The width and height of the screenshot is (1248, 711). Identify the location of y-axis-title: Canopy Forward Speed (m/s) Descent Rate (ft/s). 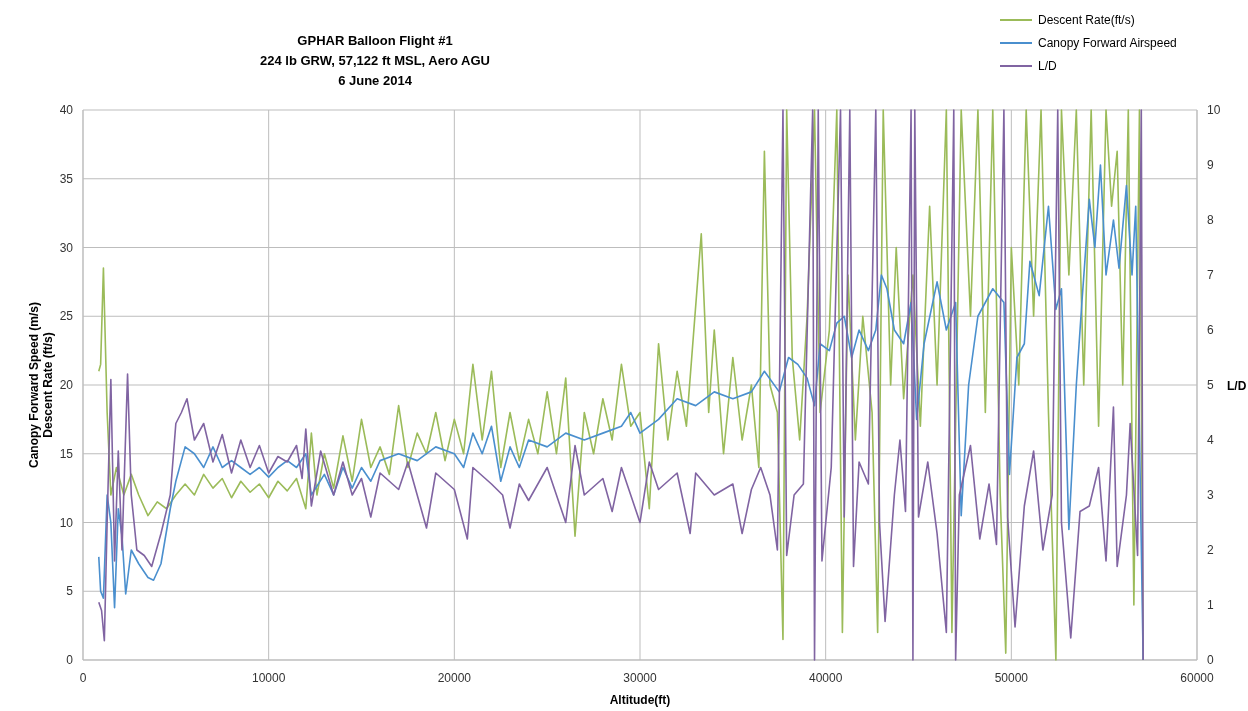
(41, 385).